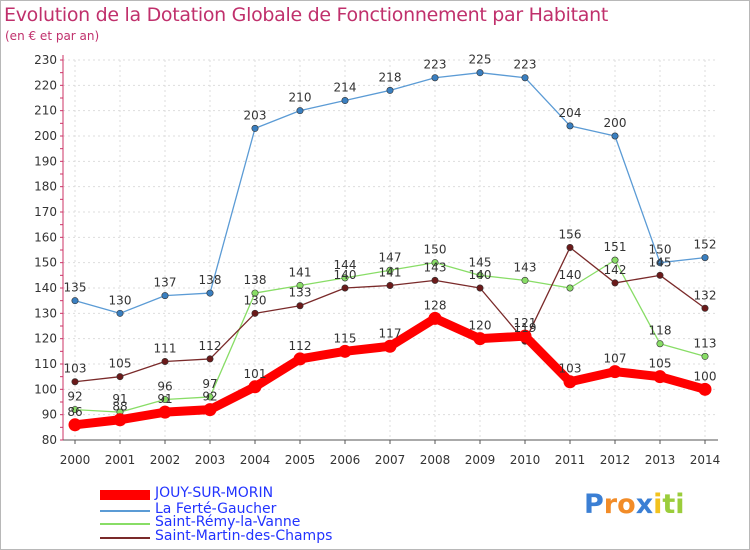 This screenshot has height=550, width=750. I want to click on data-label-jouy-sur-morin: 91, so click(164, 399).